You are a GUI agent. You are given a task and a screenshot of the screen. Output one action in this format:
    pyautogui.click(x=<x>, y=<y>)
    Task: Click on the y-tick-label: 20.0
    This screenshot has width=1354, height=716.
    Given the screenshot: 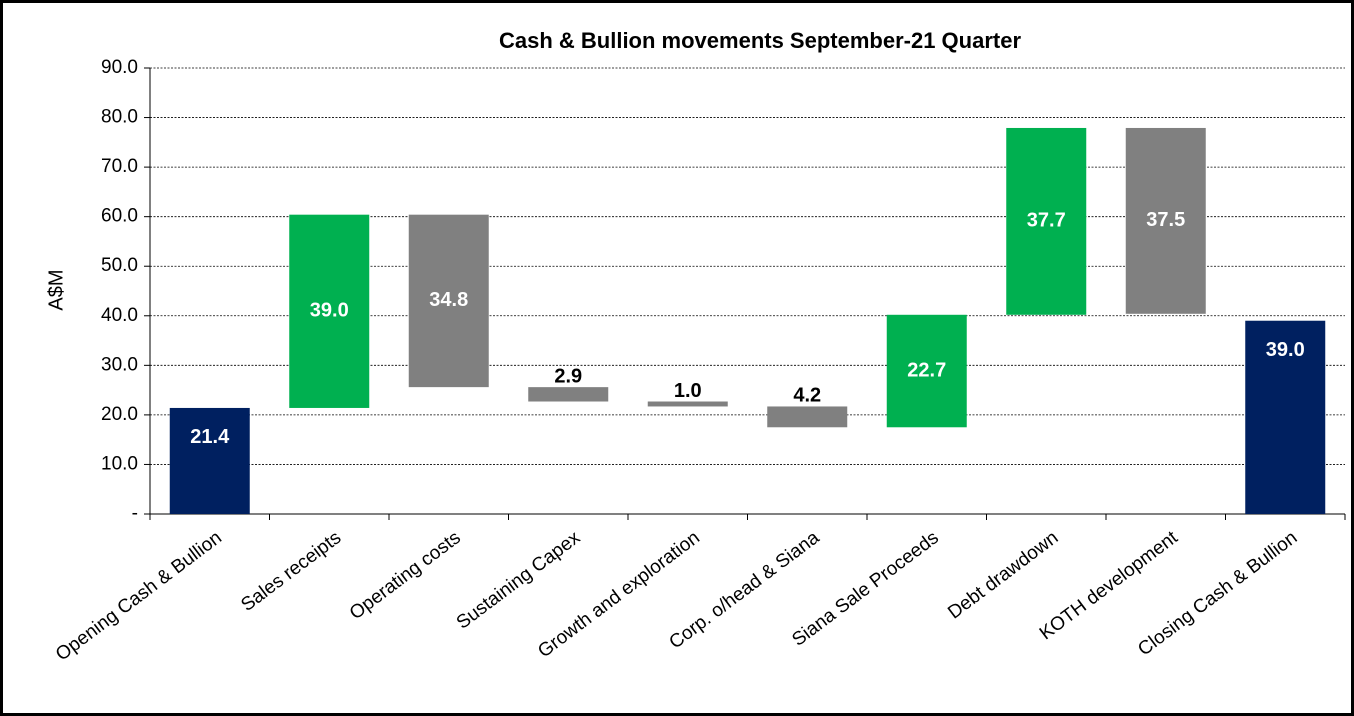 What is the action you would take?
    pyautogui.click(x=119, y=414)
    